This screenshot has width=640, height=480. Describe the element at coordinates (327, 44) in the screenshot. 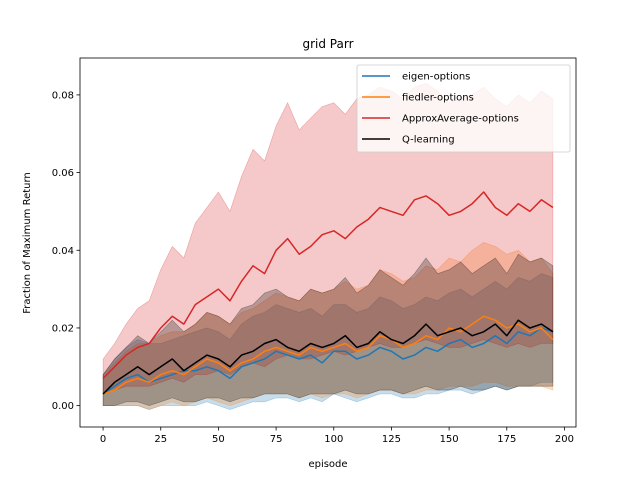

I see `chart-title: grid Parr` at that location.